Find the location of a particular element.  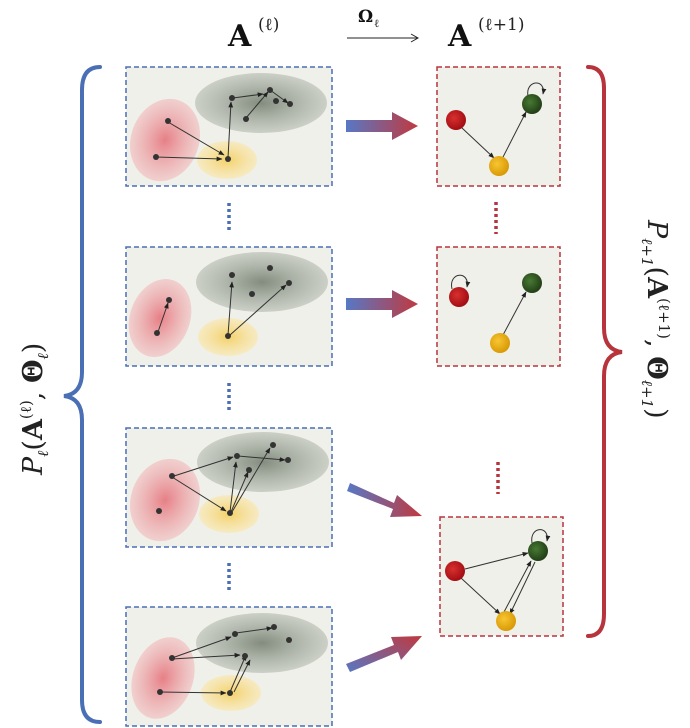

operator-base: Ω is located at coordinates (365, 17).